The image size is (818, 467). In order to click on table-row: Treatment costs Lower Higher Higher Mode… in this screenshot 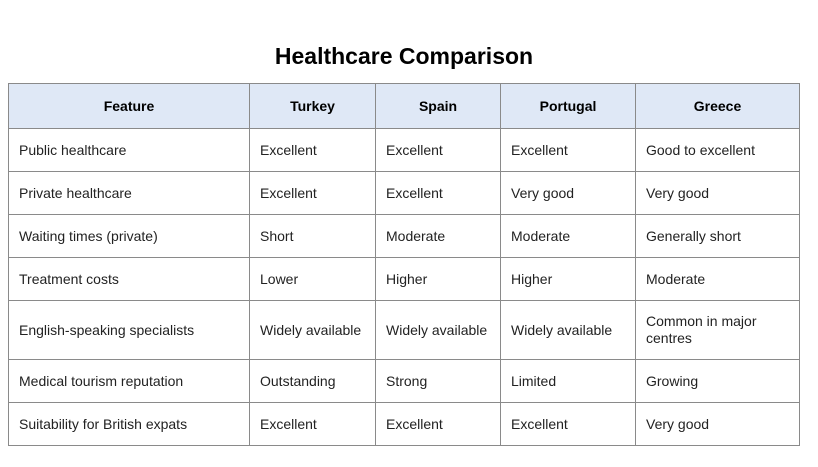, I will do `click(404, 279)`.